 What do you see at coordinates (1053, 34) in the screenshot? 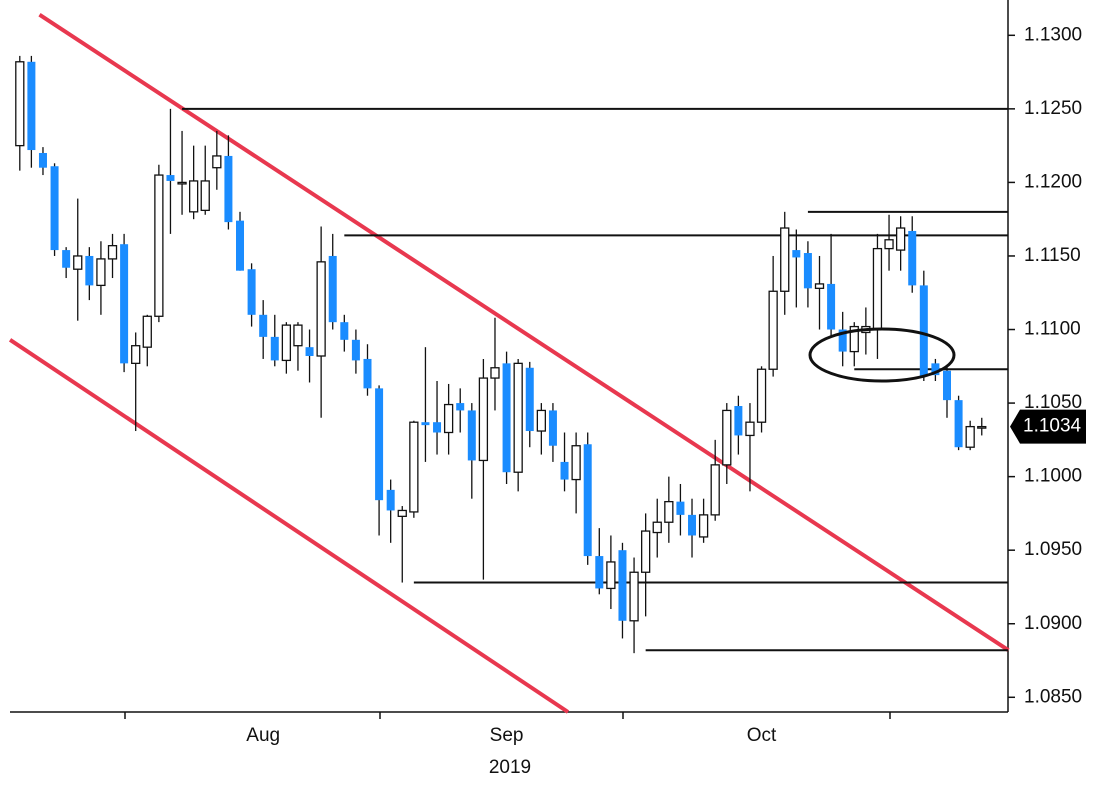
I see `y-tick-label: 1.1300` at bounding box center [1053, 34].